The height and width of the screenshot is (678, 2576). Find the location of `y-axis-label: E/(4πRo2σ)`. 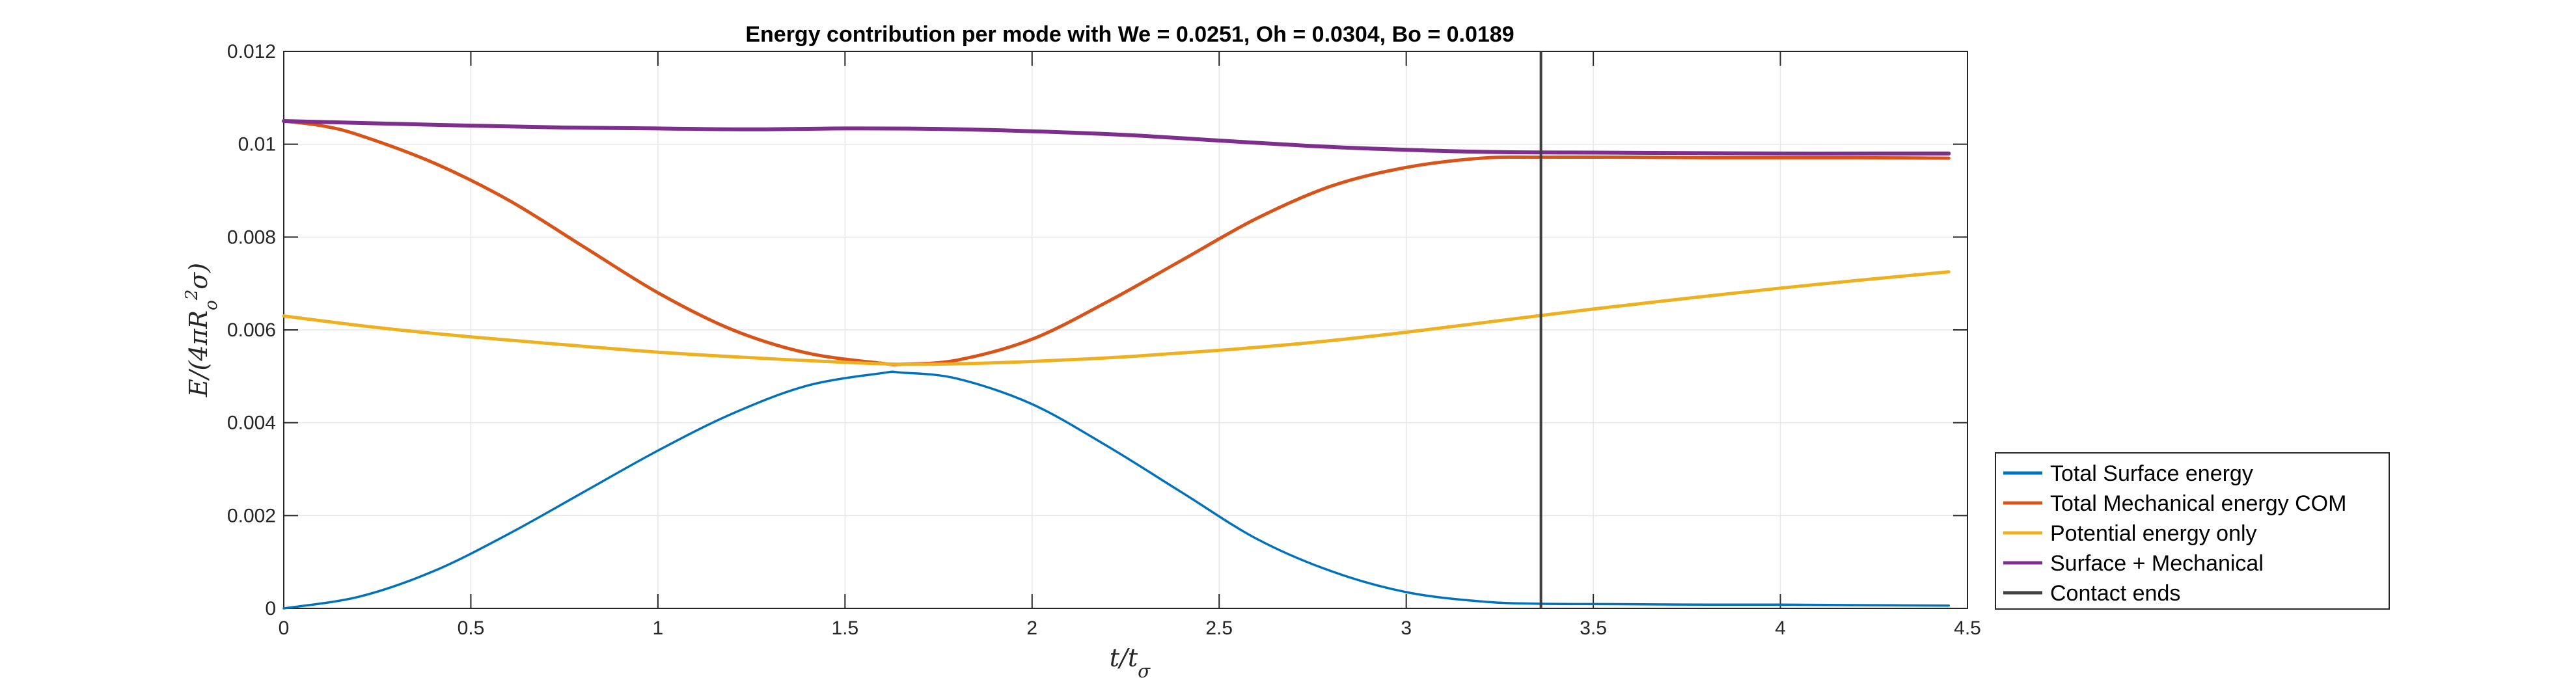

y-axis-label: E/(4πRo2σ) is located at coordinates (202, 330).